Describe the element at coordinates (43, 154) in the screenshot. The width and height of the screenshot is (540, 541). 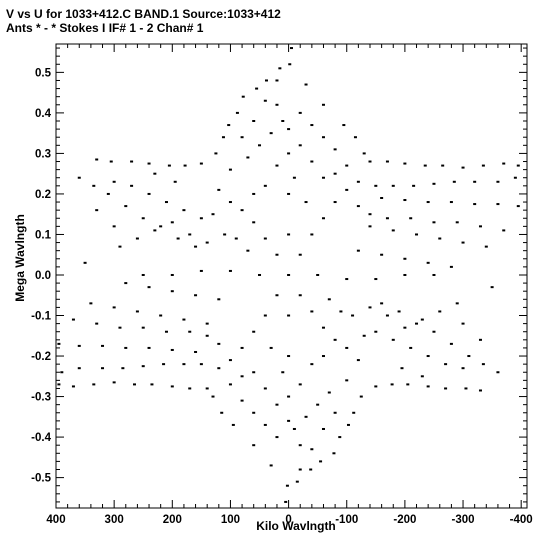
I see `y-tick-label: 0.3` at that location.